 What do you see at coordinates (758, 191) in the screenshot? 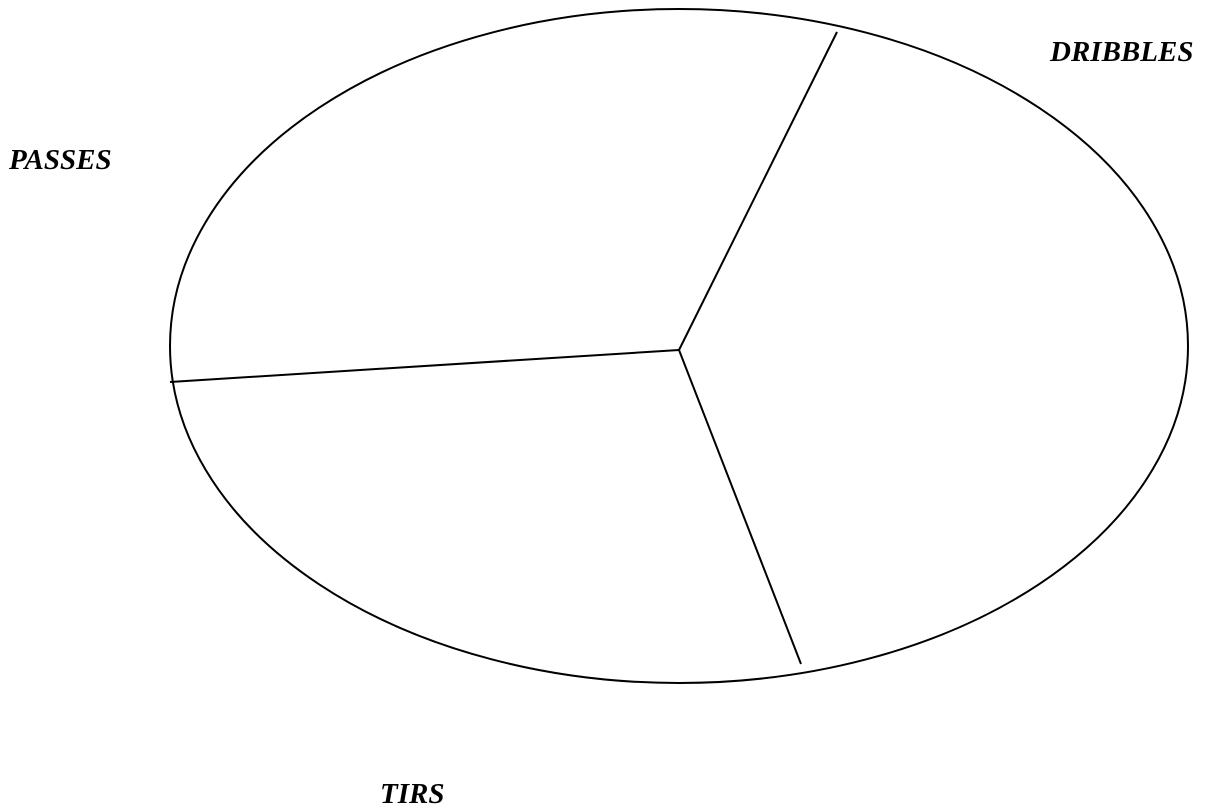
I see `divider-line-top` at bounding box center [758, 191].